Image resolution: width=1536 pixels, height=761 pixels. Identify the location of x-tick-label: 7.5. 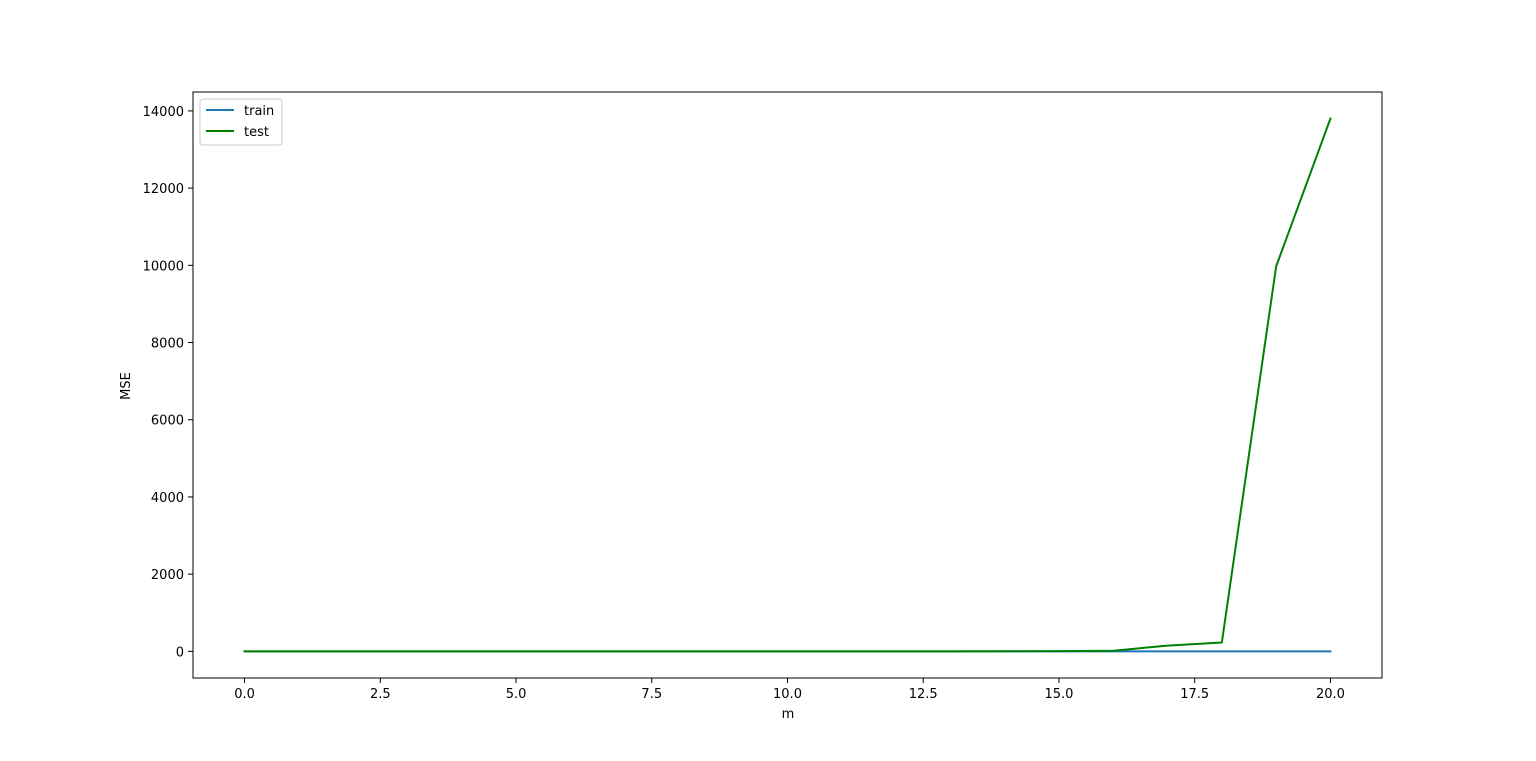
(651, 694).